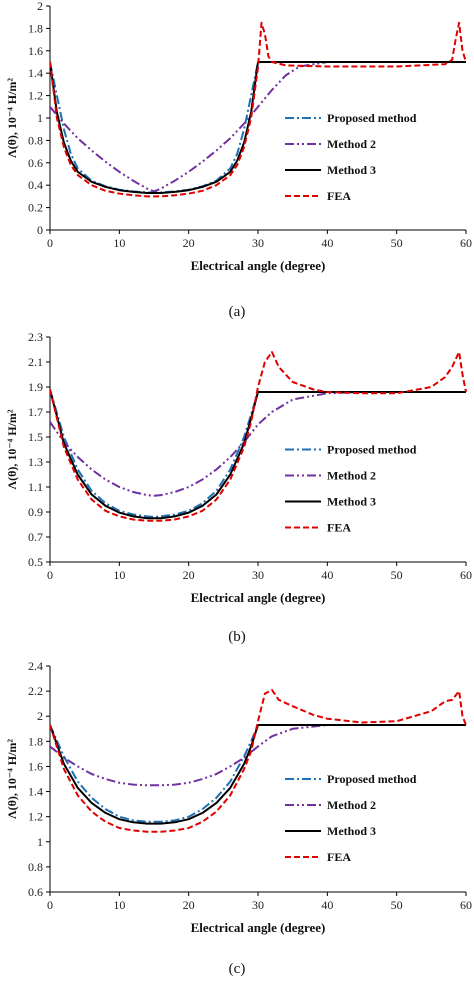 The image size is (474, 981). What do you see at coordinates (237, 969) in the screenshot?
I see `panel-caption: (c)` at bounding box center [237, 969].